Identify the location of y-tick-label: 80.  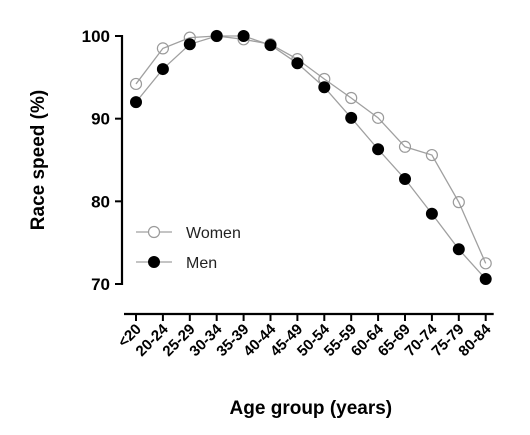
(100, 201).